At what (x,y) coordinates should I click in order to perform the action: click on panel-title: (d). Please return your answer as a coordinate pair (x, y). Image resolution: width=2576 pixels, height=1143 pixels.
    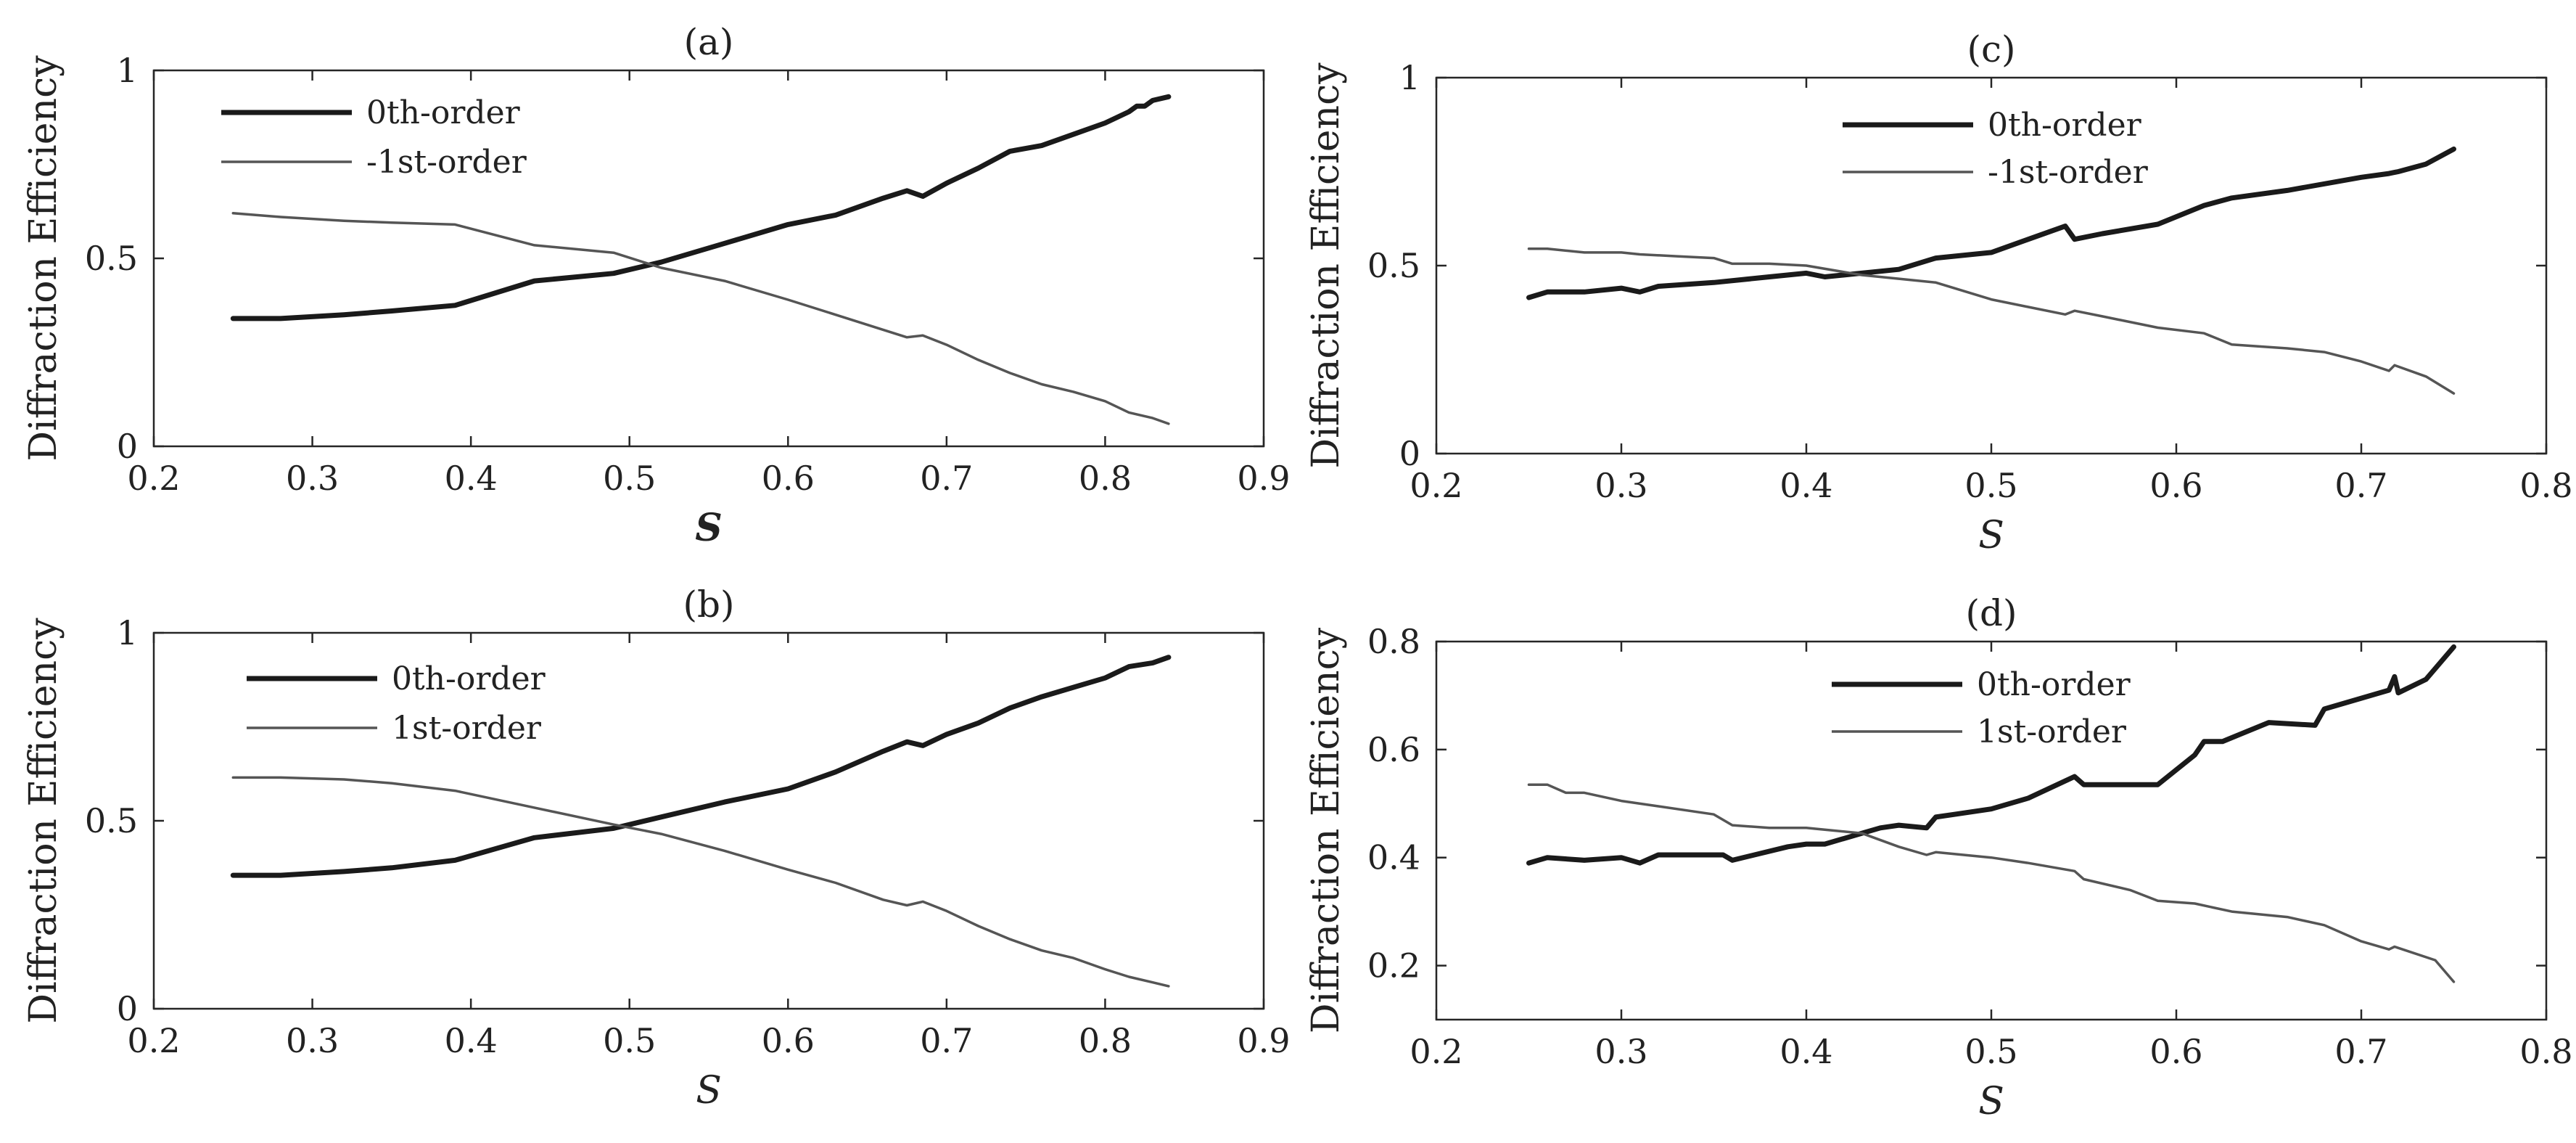
    Looking at the image, I should click on (1991, 613).